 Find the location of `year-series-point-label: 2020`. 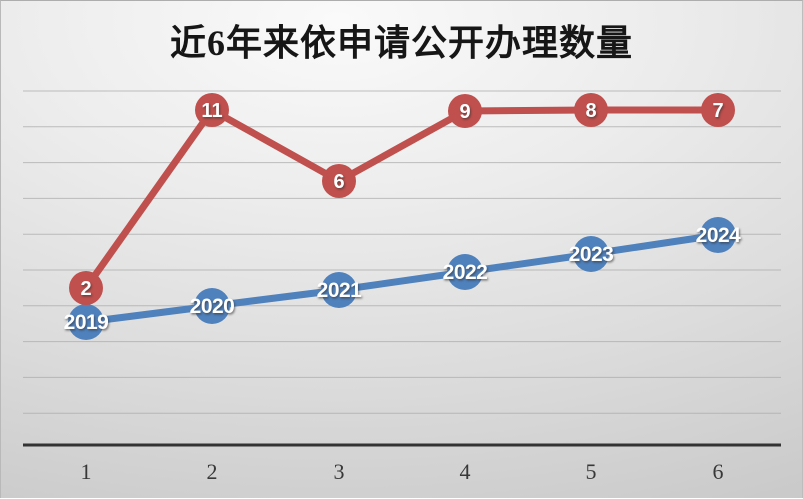

year-series-point-label: 2020 is located at coordinates (212, 306).